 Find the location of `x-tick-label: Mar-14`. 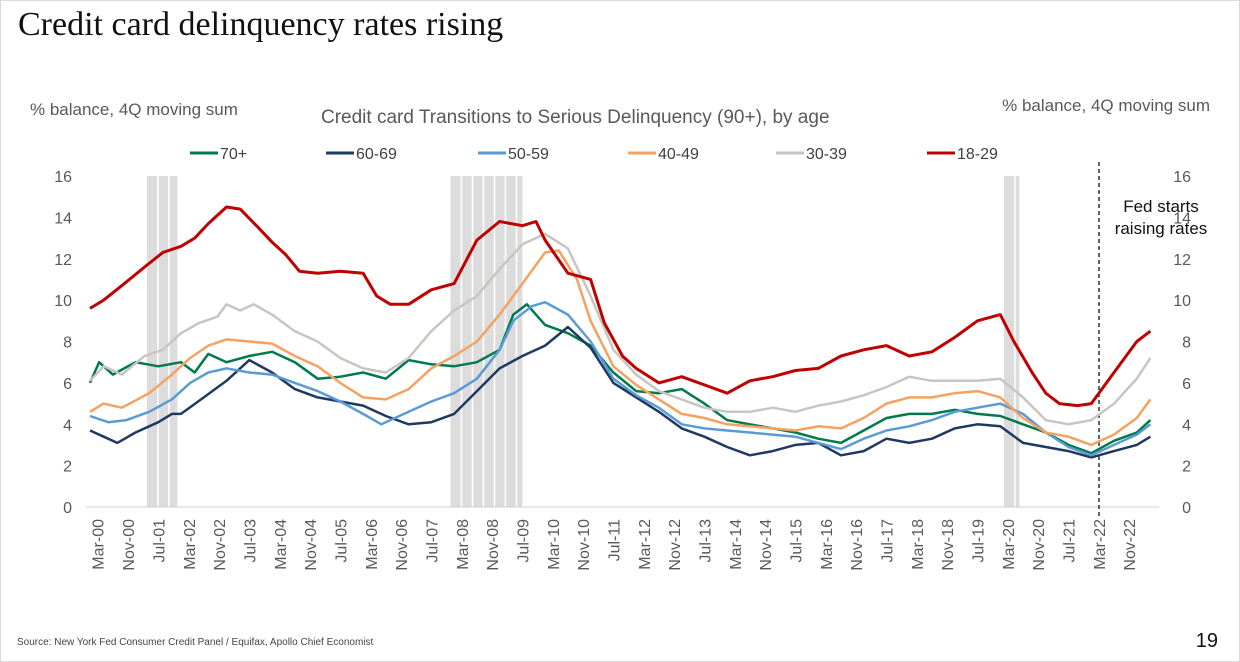

x-tick-label: Mar-14 is located at coordinates (736, 544).